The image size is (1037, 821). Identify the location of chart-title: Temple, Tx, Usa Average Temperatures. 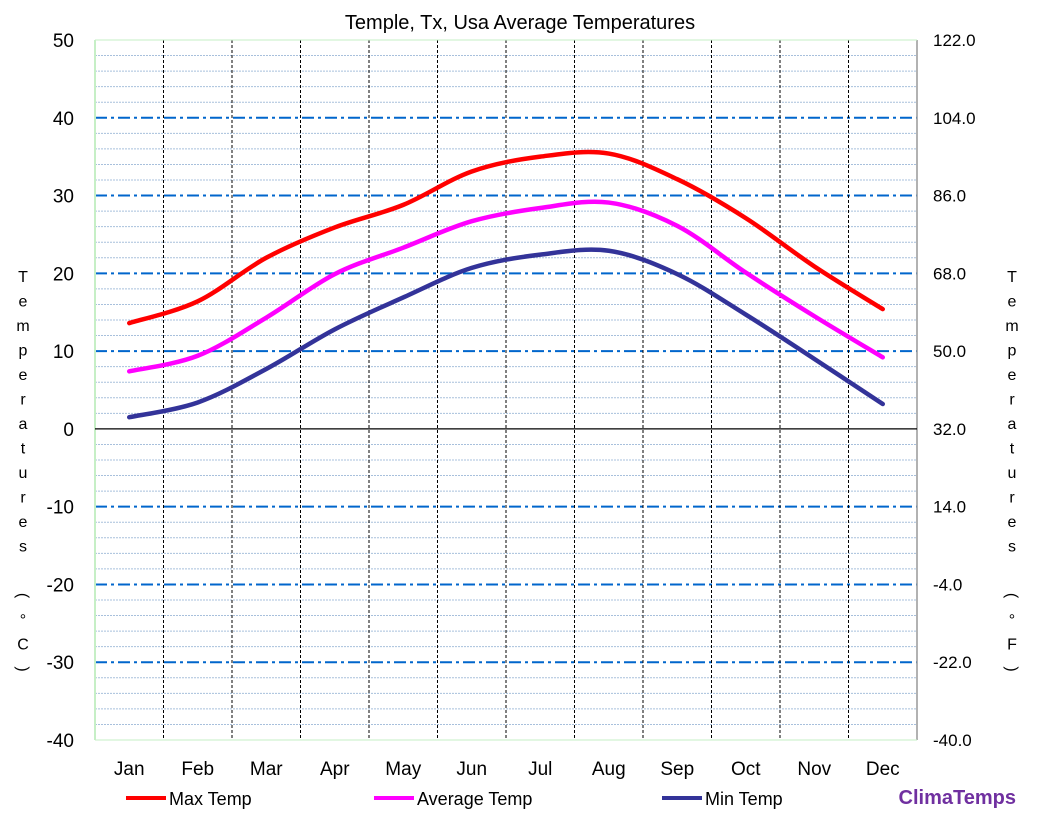
(520, 23).